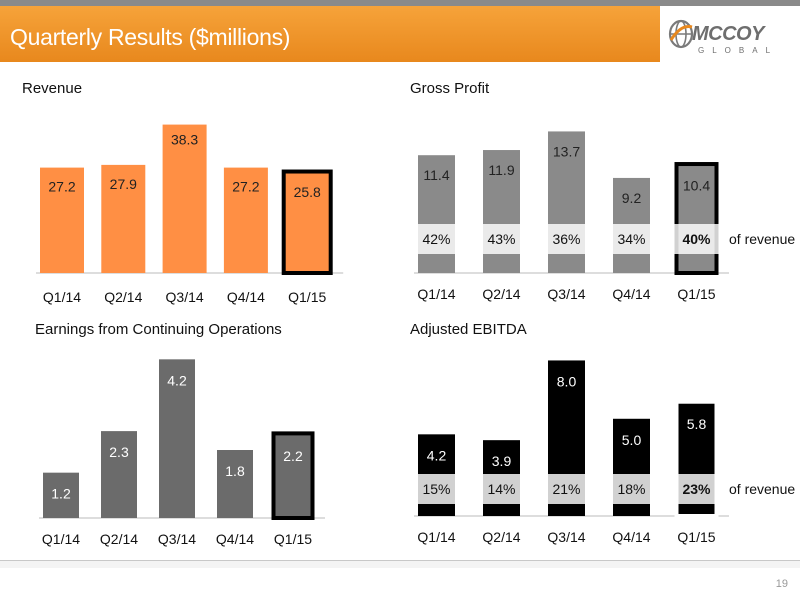 Image resolution: width=800 pixels, height=600 pixels. Describe the element at coordinates (119, 539) in the screenshot. I see `earnings-category-label: Q2/14` at that location.